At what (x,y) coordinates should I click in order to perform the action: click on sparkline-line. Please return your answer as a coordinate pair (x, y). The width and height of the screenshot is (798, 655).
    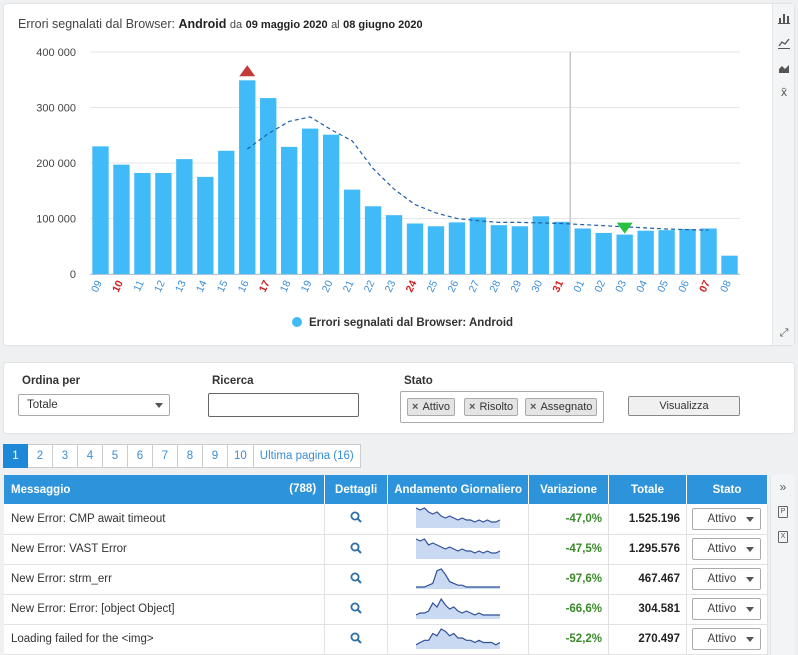
    Looking at the image, I should click on (458, 577).